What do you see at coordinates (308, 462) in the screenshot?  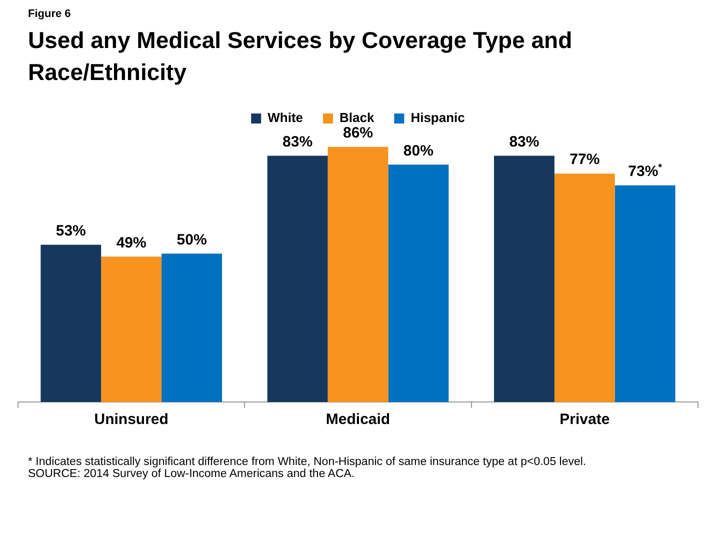 I see `text: * Indicates statistically significant difference from White, Non-Hispanic of same insurance type at p<0.05 level.` at bounding box center [308, 462].